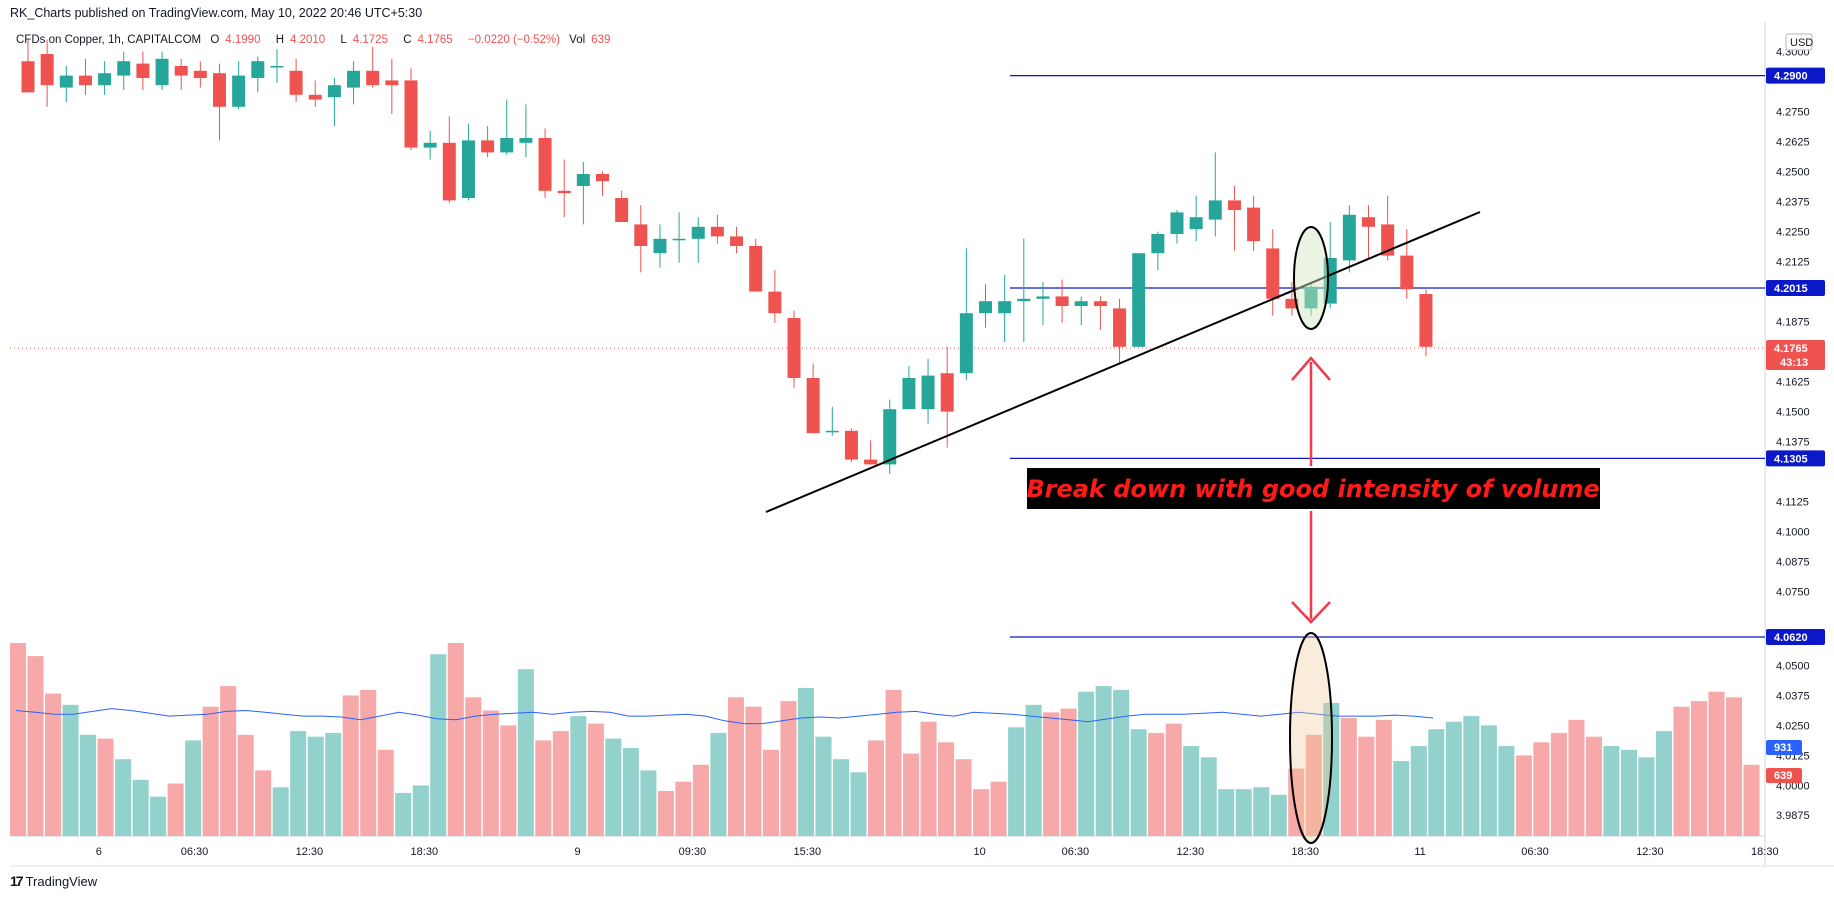 The width and height of the screenshot is (1834, 899). I want to click on last-price-label: 4.1765, so click(1791, 349).